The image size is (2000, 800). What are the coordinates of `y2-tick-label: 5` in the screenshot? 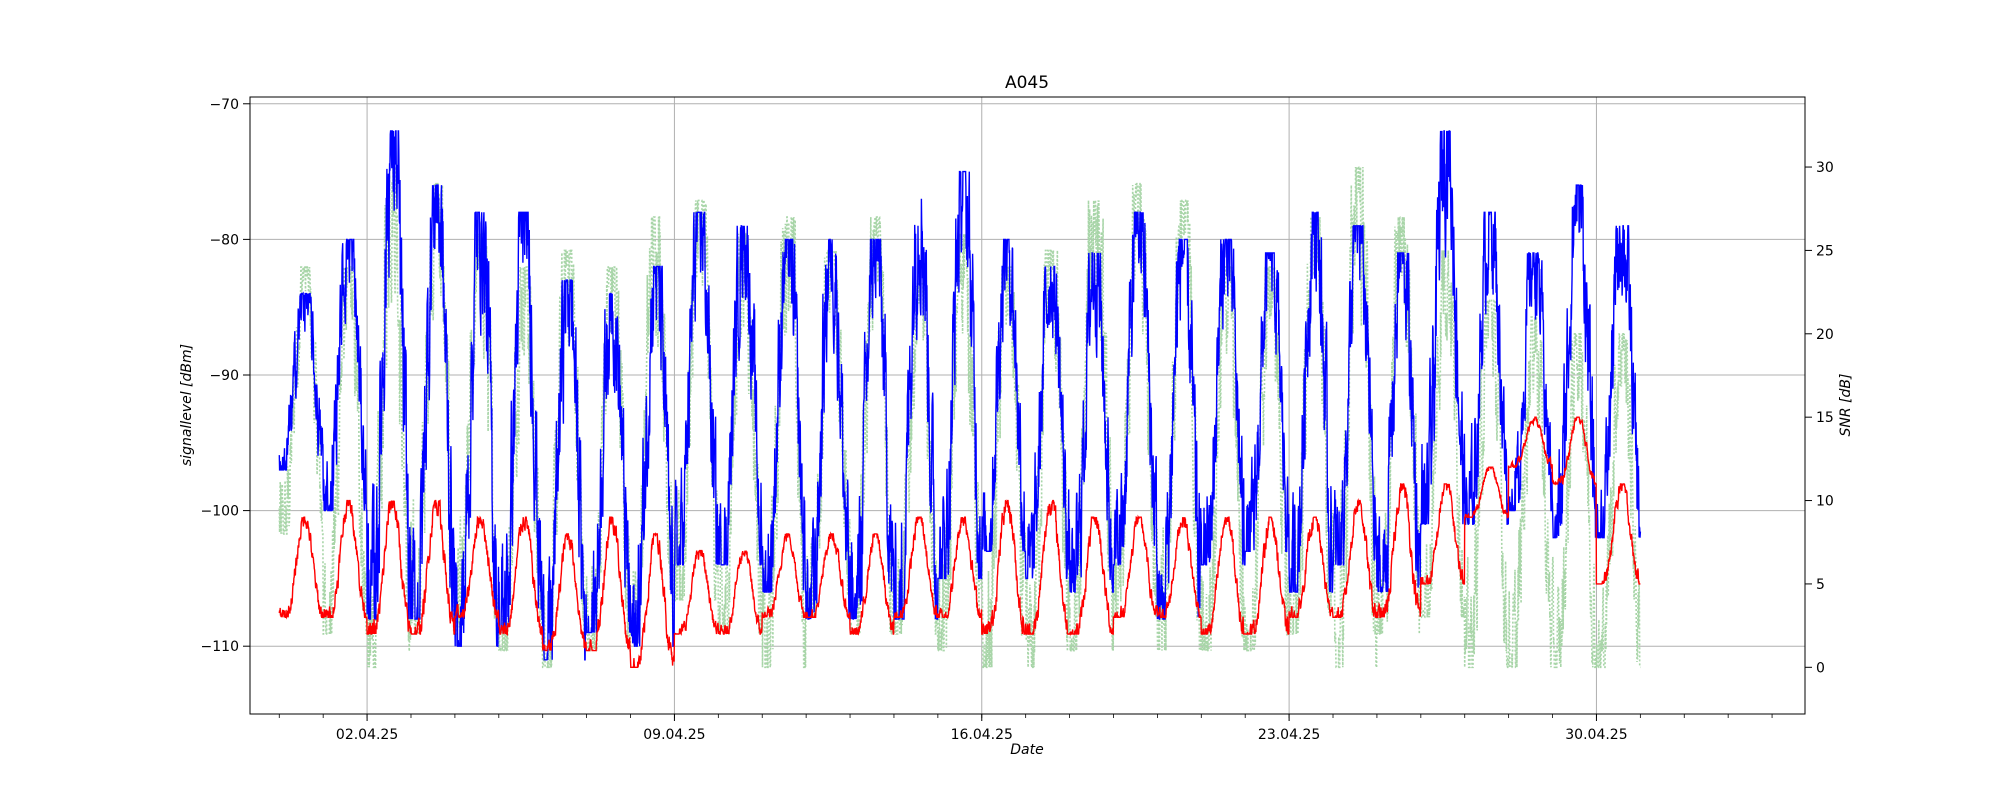 It's located at (1820, 585).